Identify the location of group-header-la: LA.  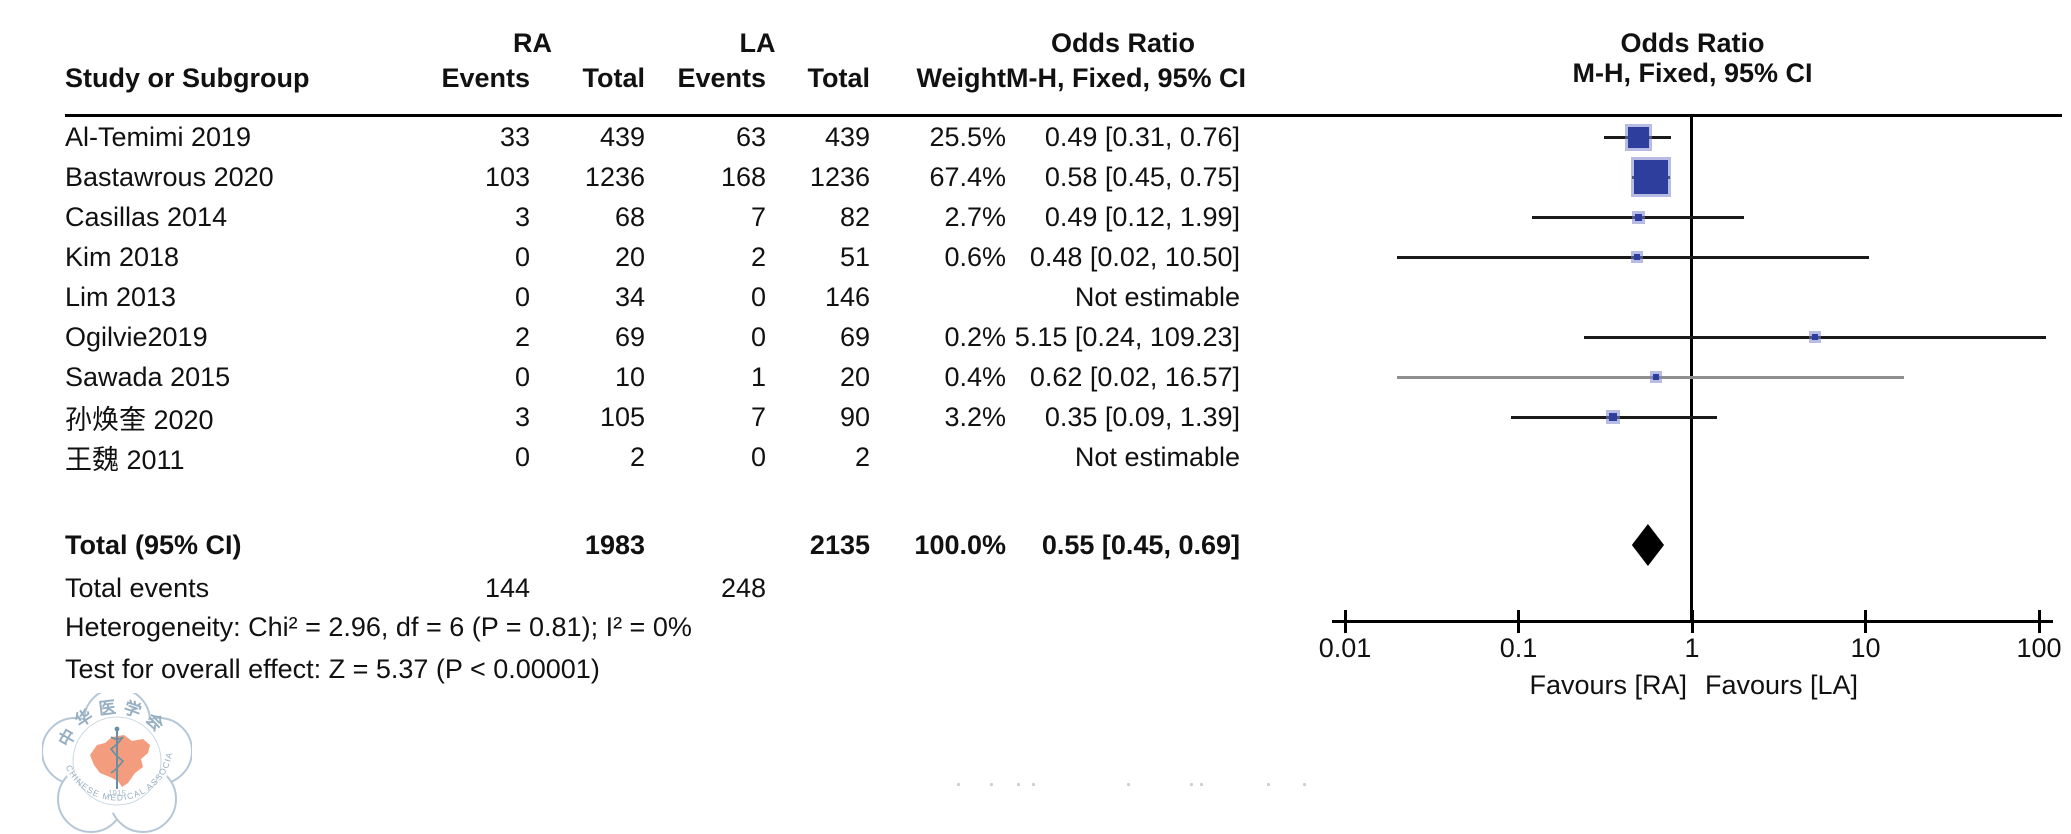
(757, 43).